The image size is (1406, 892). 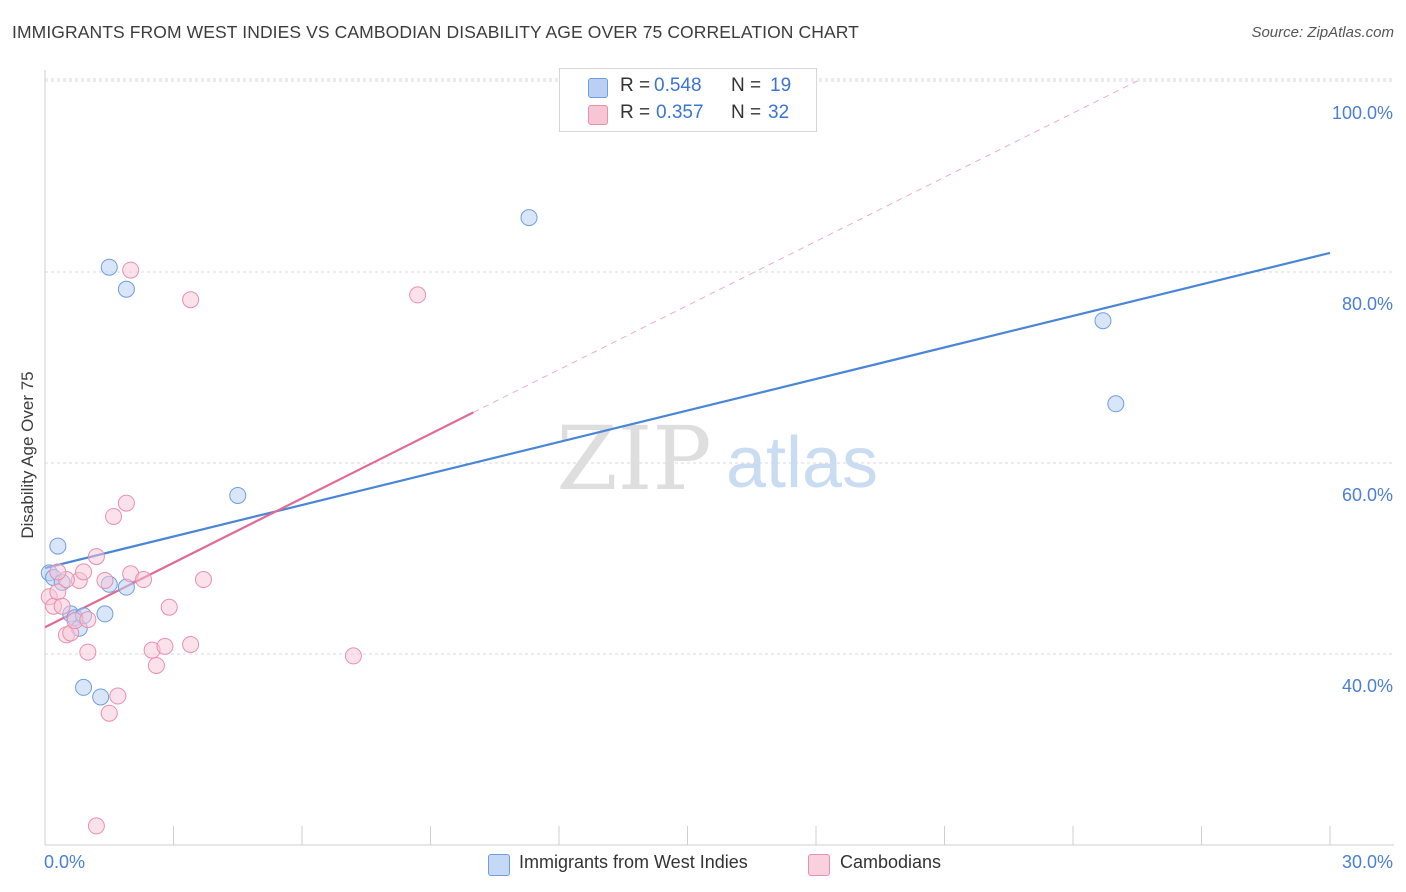 I want to click on y-axis-label: Disability Age Over 75, so click(x=27, y=455).